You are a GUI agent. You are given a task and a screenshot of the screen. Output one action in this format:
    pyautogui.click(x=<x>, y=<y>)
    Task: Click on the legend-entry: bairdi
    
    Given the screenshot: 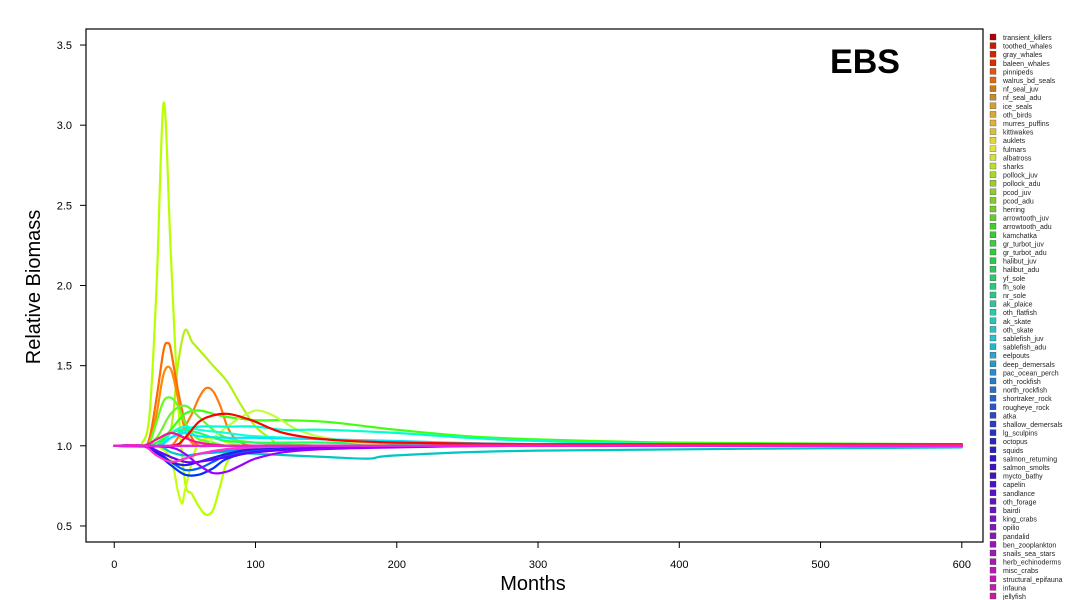 What is the action you would take?
    pyautogui.click(x=1012, y=511)
    